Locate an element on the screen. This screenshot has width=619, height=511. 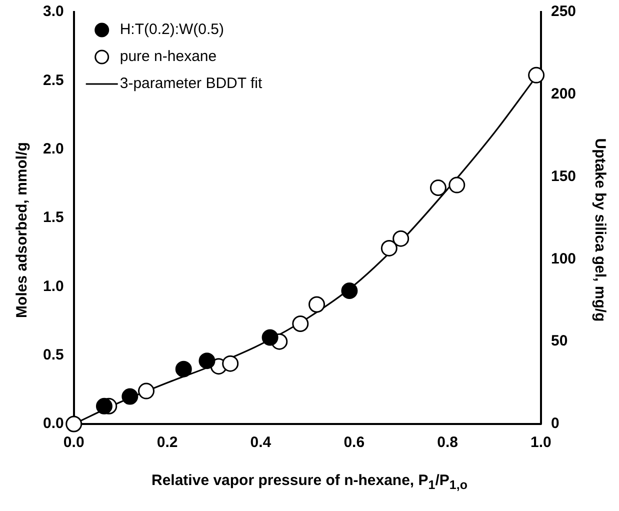
legend-label: 3-parameter BDDT fit is located at coordinates (191, 83).